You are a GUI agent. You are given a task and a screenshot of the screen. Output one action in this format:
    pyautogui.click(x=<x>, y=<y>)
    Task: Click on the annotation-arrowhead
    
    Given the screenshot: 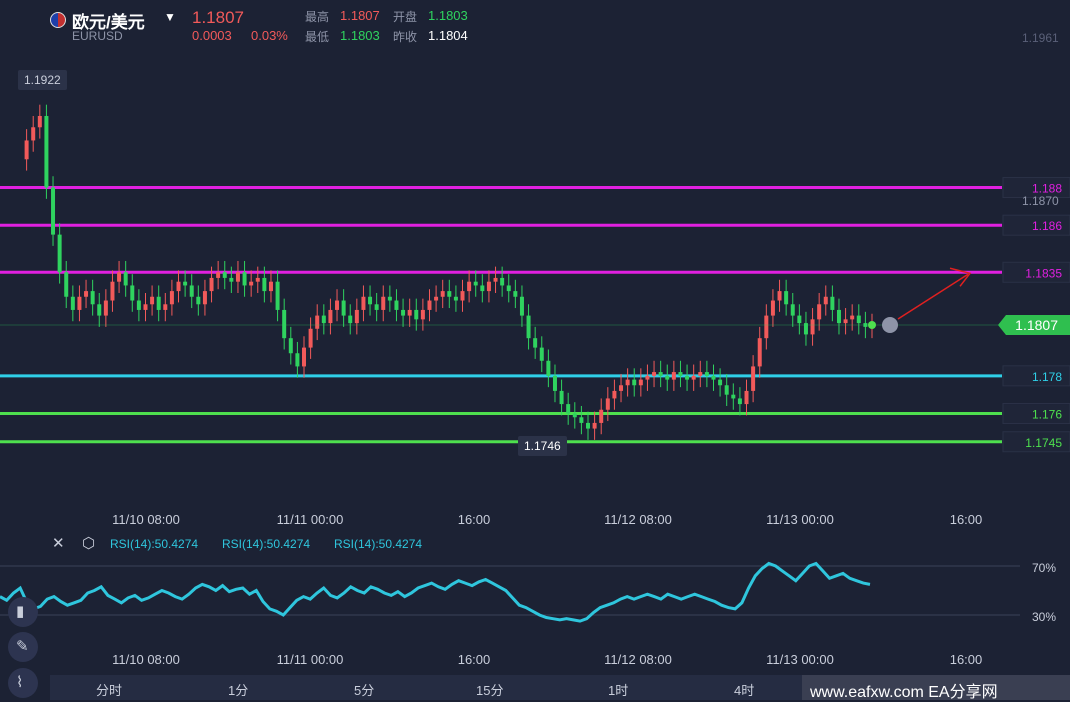 What is the action you would take?
    pyautogui.click(x=960, y=277)
    